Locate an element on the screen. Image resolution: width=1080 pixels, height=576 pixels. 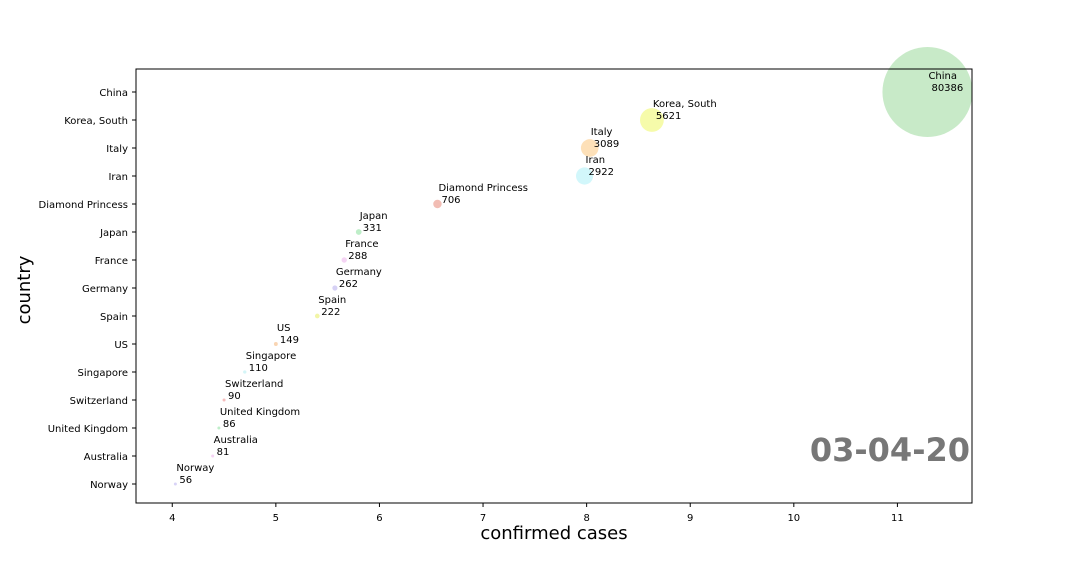
y-tick-label-australia: Australia is located at coordinates (106, 457).